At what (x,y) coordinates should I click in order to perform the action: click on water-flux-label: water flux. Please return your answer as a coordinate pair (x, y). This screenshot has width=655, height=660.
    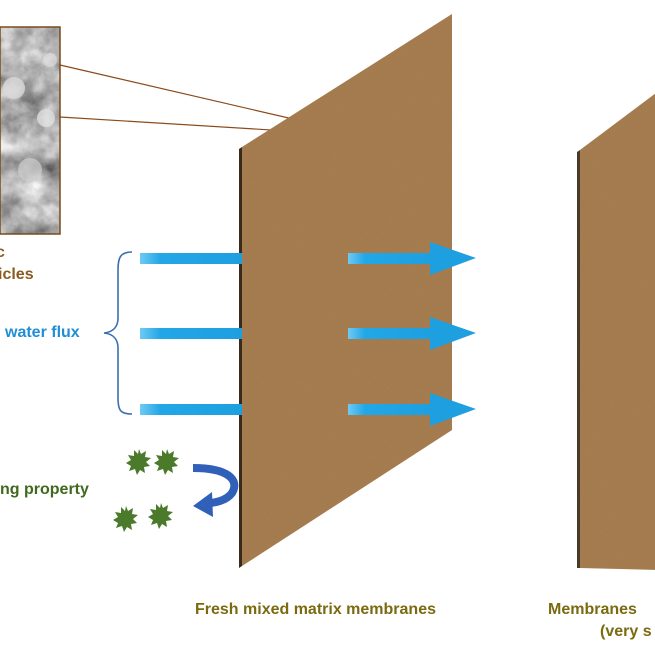
    Looking at the image, I should click on (42, 332).